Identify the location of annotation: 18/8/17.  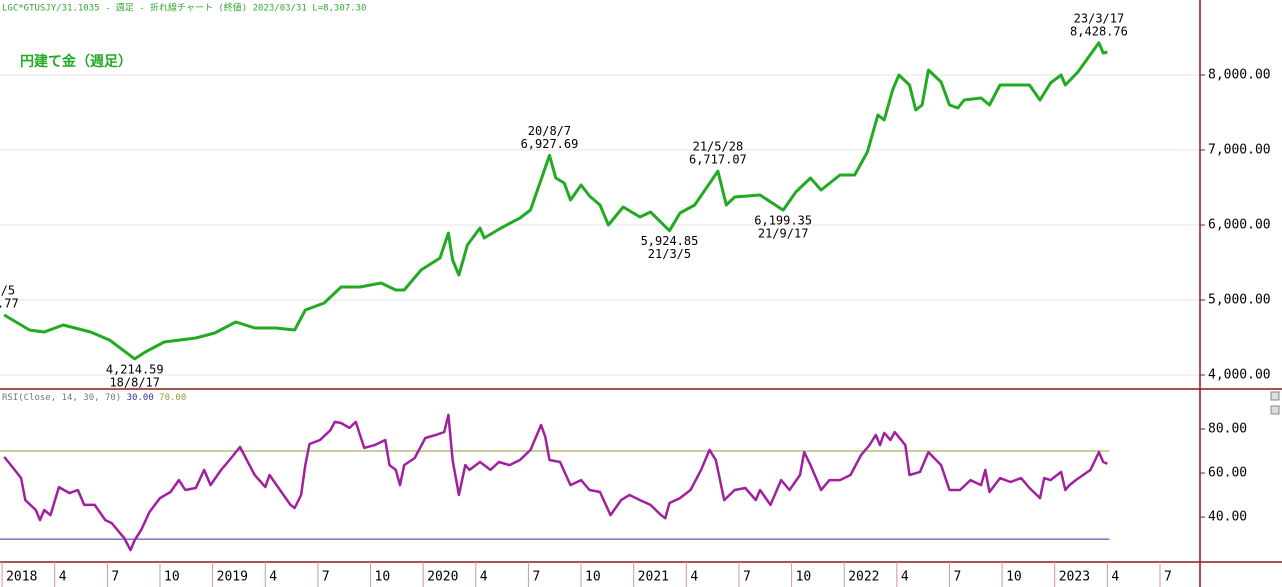
(134, 382).